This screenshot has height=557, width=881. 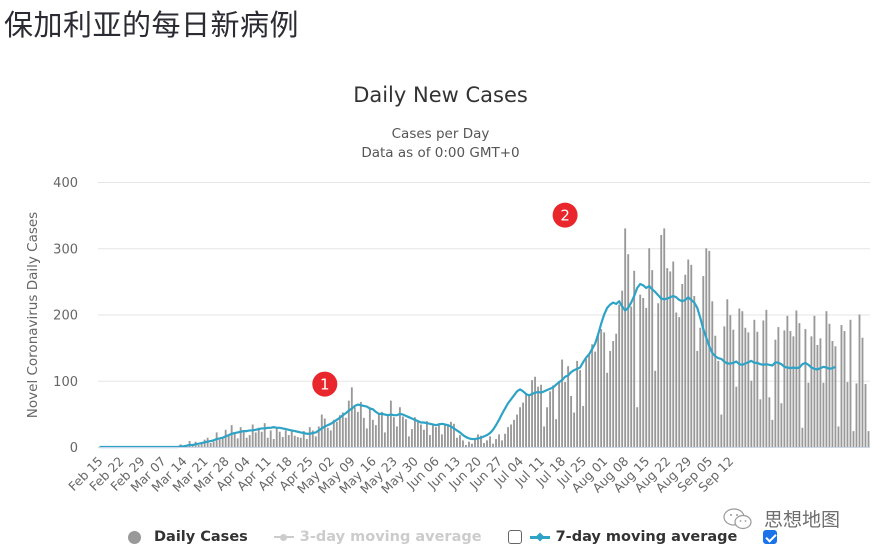 What do you see at coordinates (377, 537) in the screenshot?
I see `legend-item-3day-ma: 3-day moving average` at bounding box center [377, 537].